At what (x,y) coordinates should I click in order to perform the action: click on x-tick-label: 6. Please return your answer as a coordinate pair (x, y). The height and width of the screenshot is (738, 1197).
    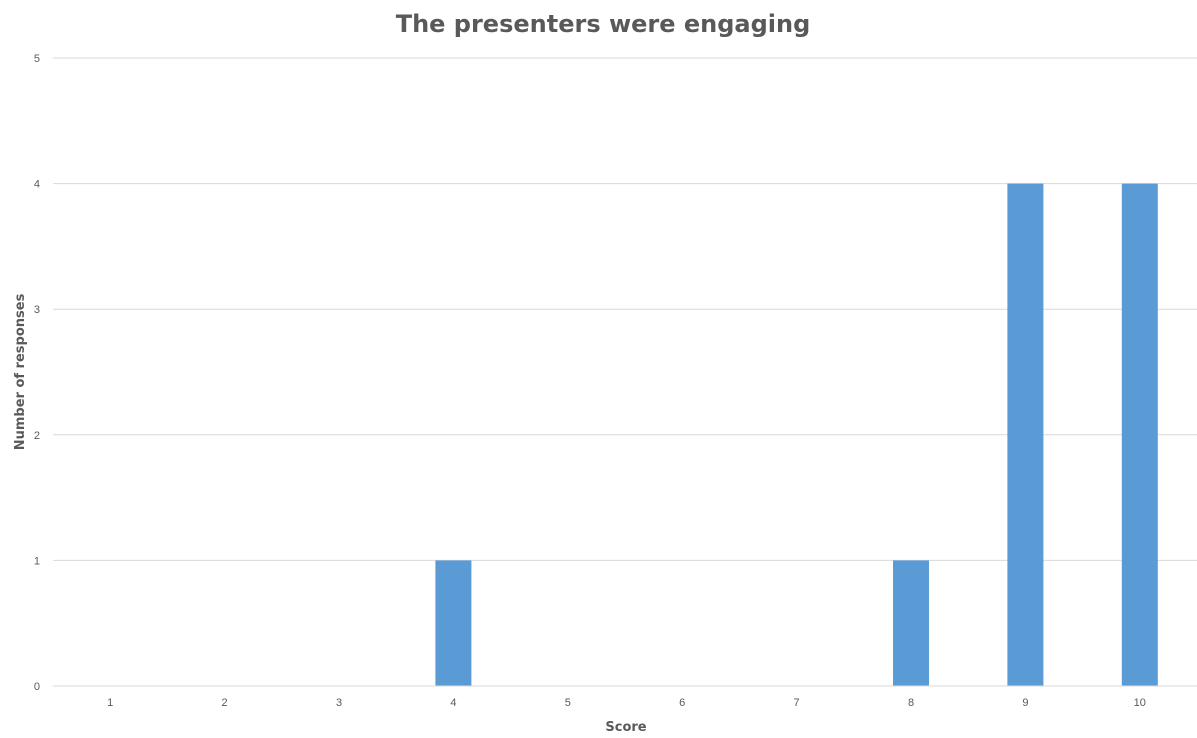
    Looking at the image, I should click on (682, 703).